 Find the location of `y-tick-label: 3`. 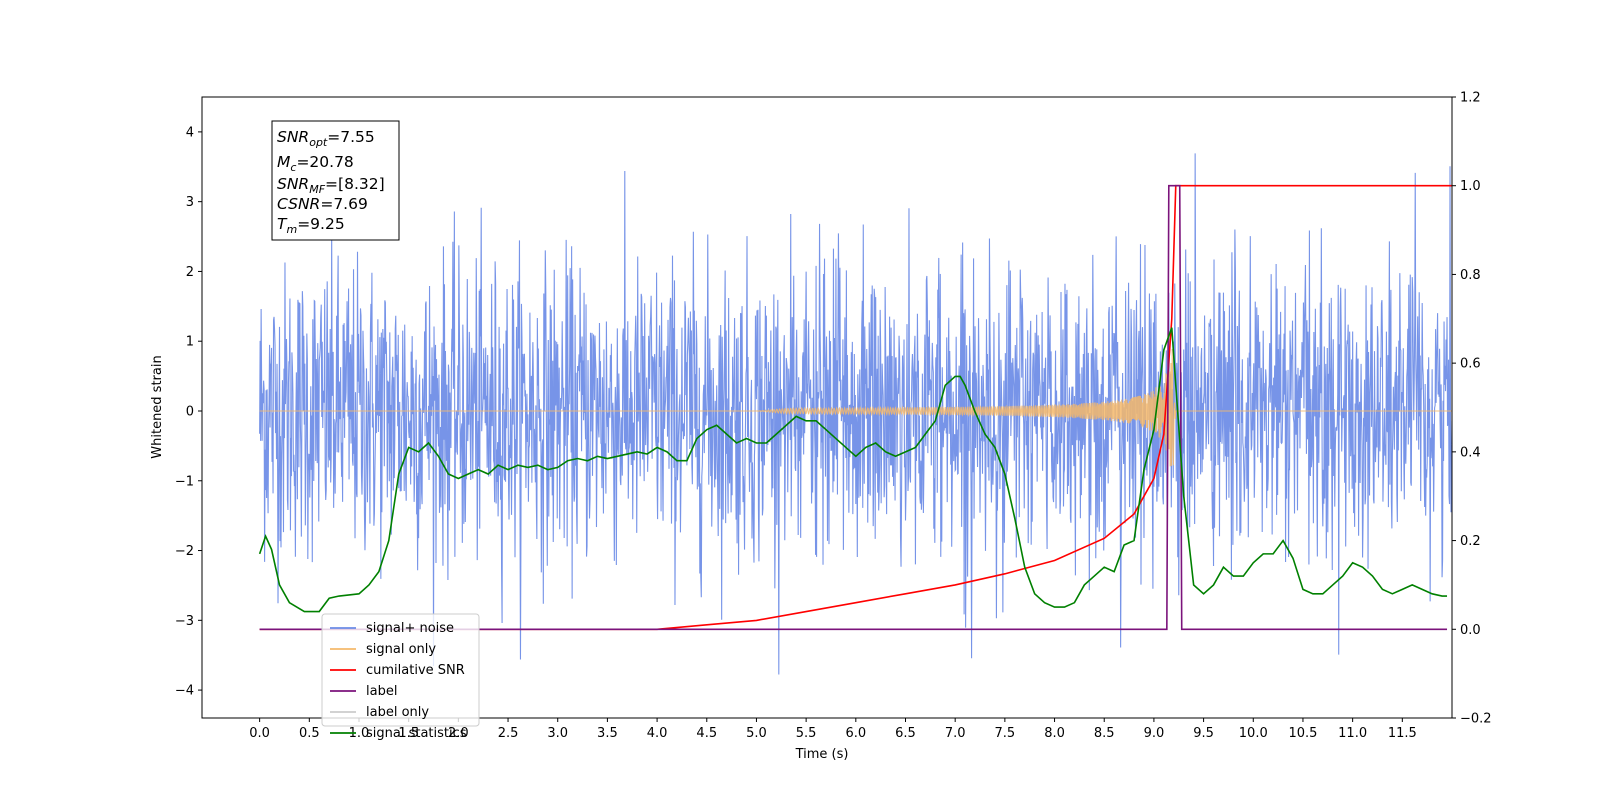

y-tick-label: 3 is located at coordinates (190, 202).